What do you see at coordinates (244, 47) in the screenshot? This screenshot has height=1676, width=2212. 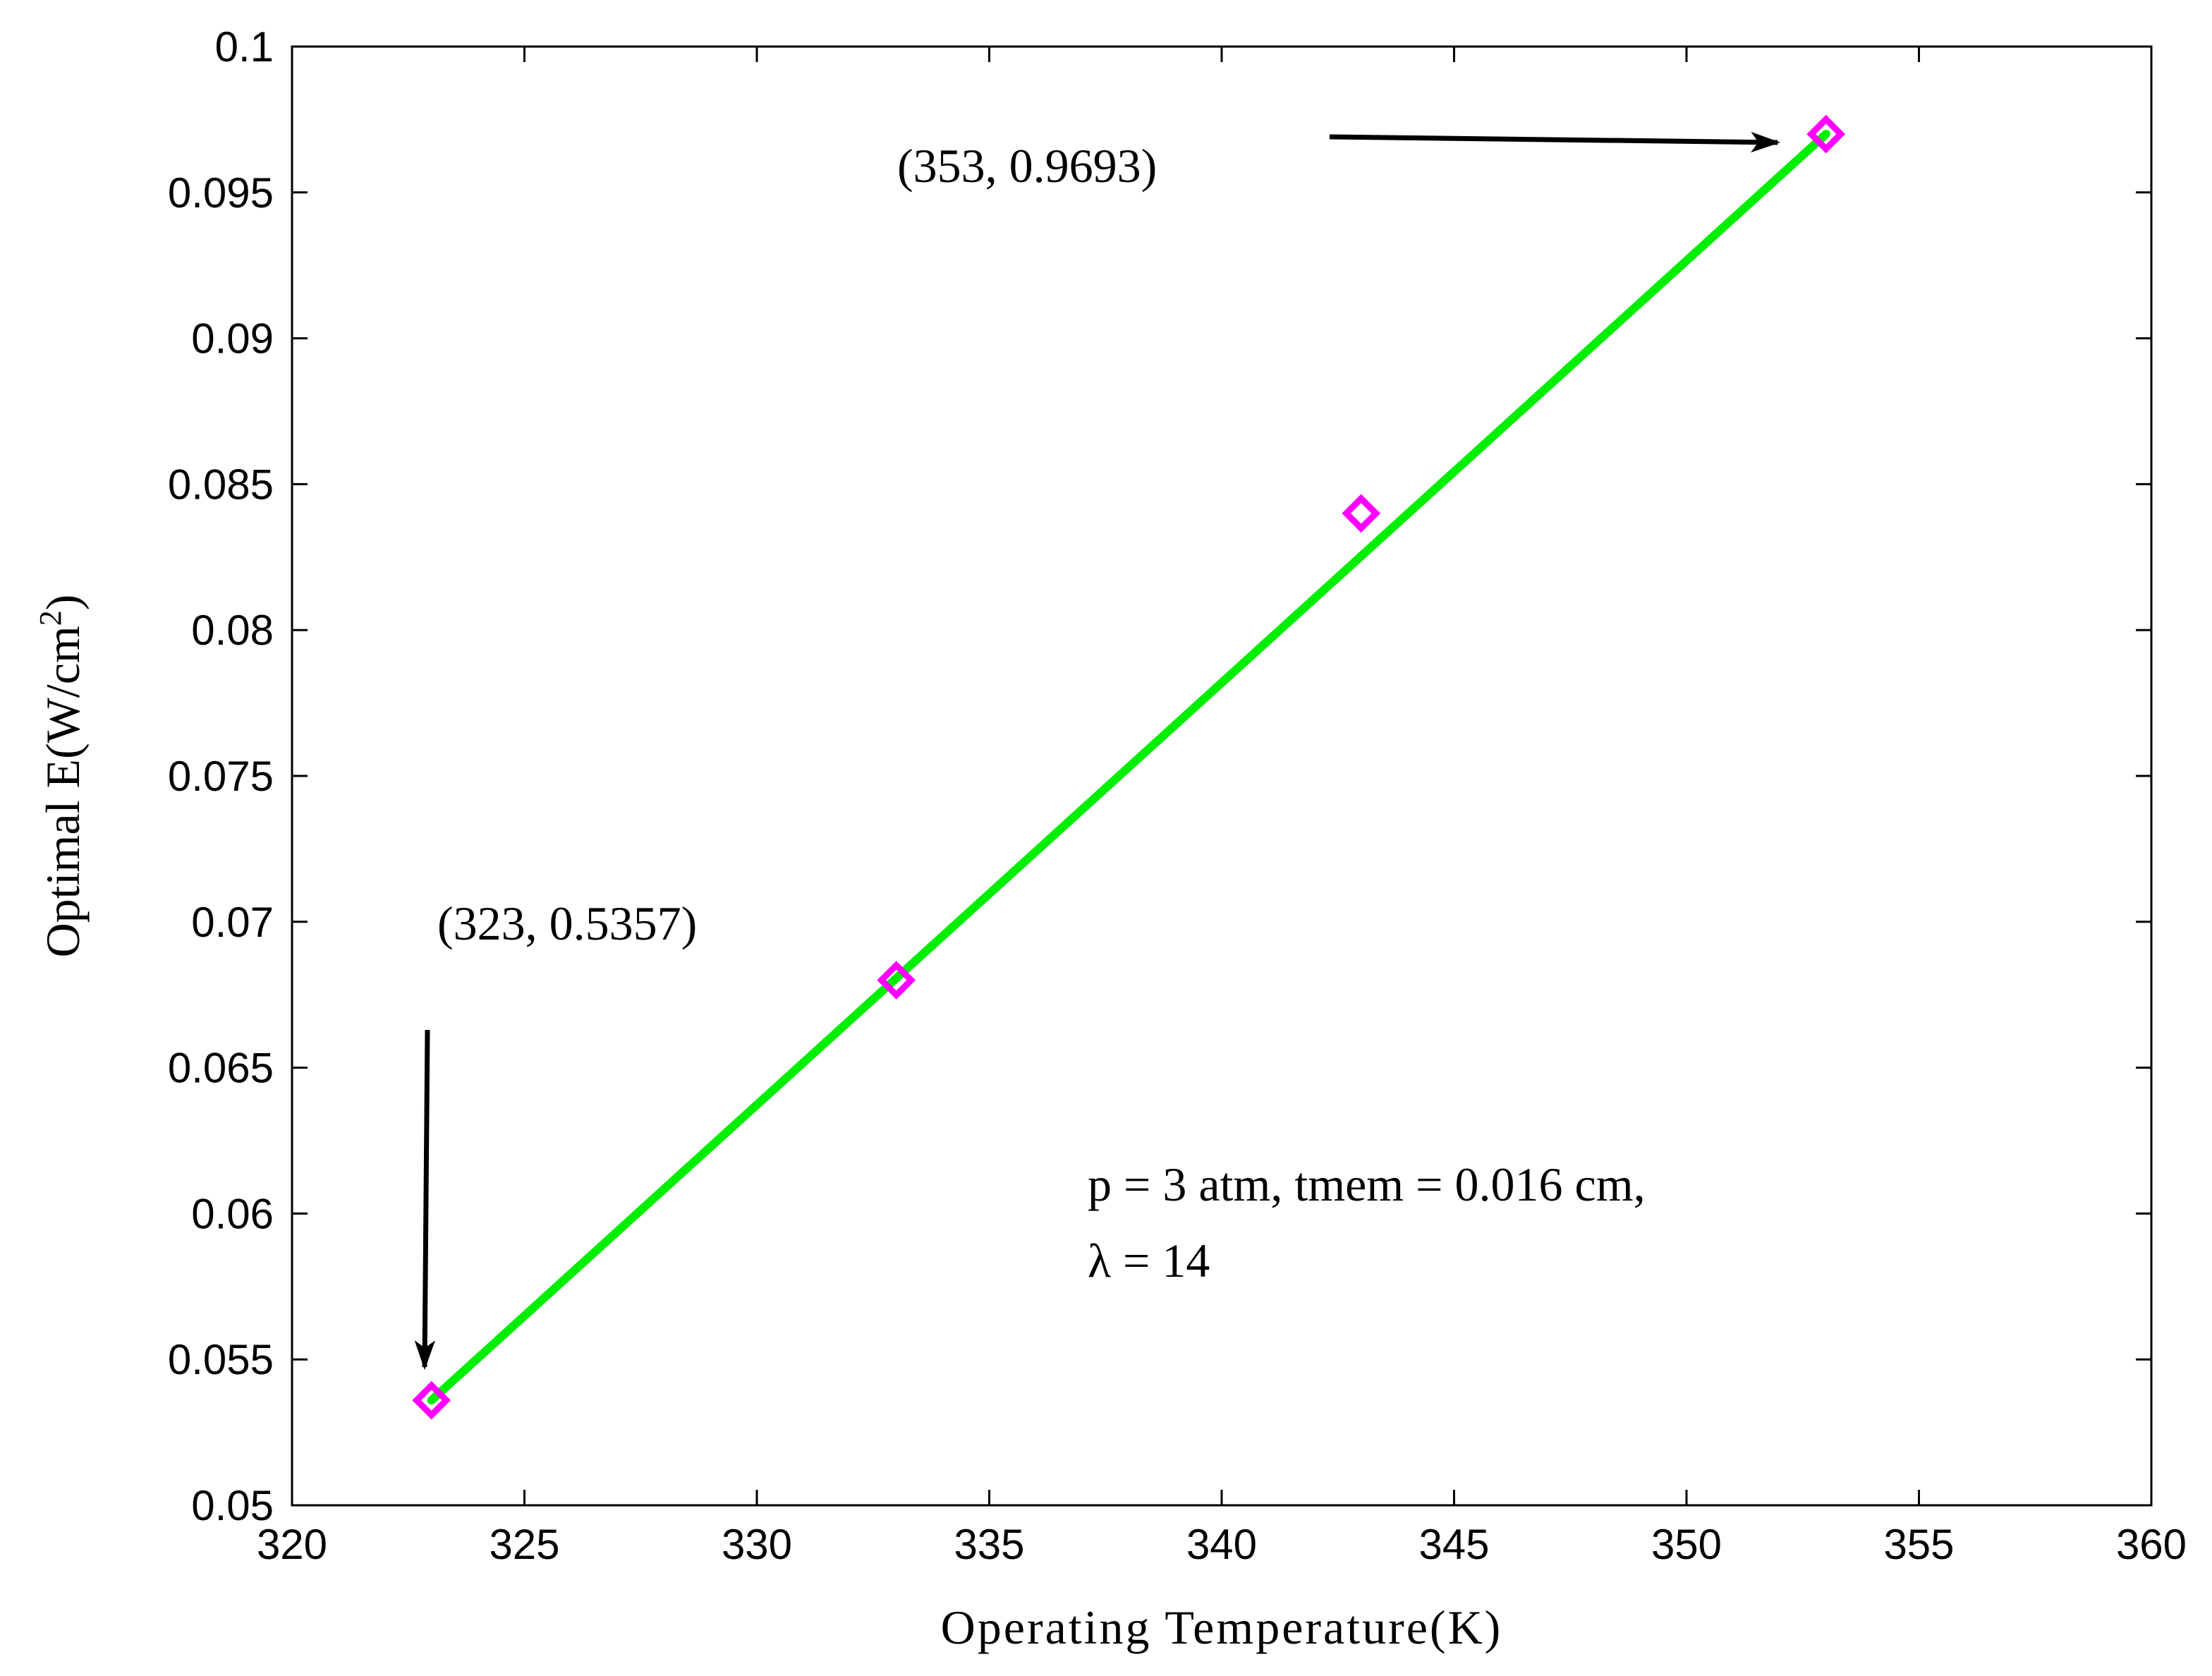 I see `y-tick-label: 0.1` at bounding box center [244, 47].